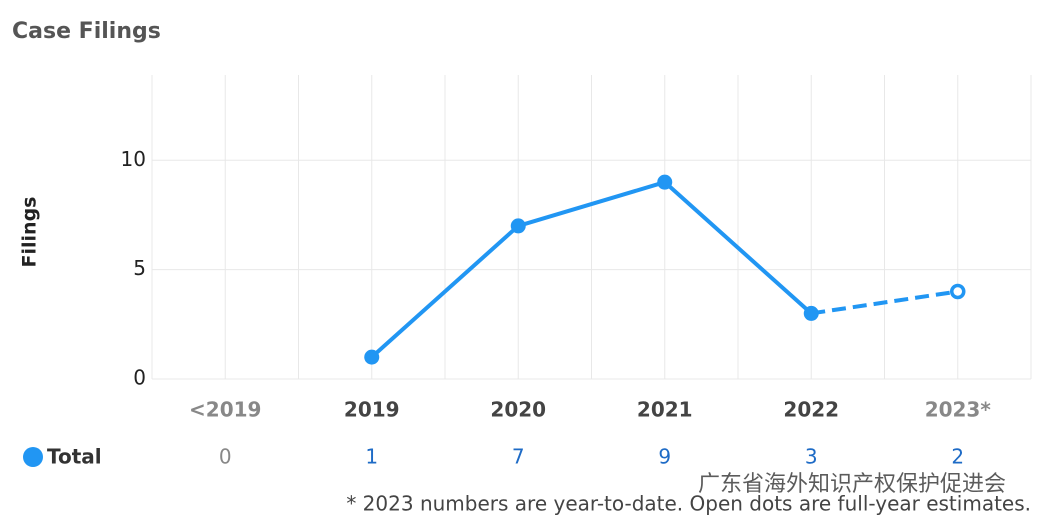  What do you see at coordinates (518, 457) in the screenshot?
I see `table-value: 7` at bounding box center [518, 457].